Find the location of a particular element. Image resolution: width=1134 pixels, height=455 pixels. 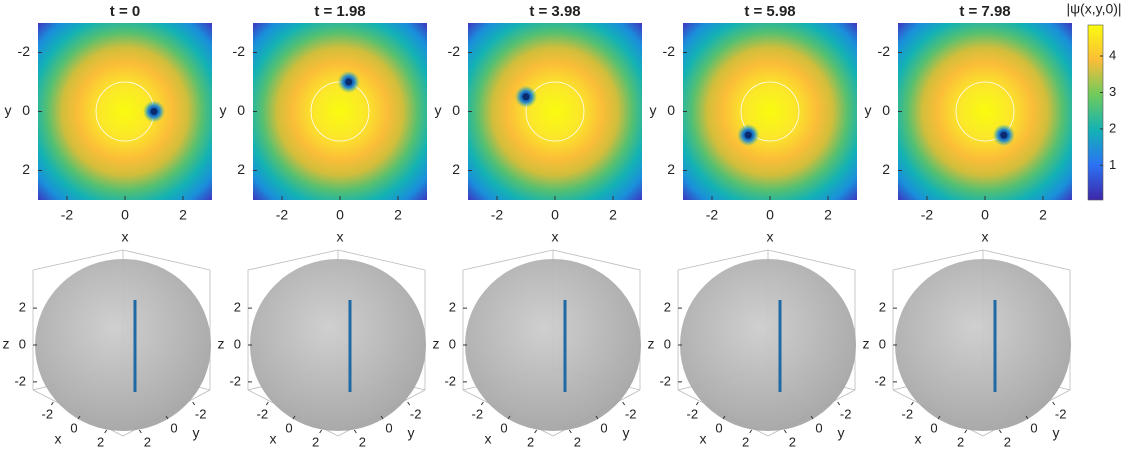

colorbar-tick-label: 2 is located at coordinates (1112, 127).